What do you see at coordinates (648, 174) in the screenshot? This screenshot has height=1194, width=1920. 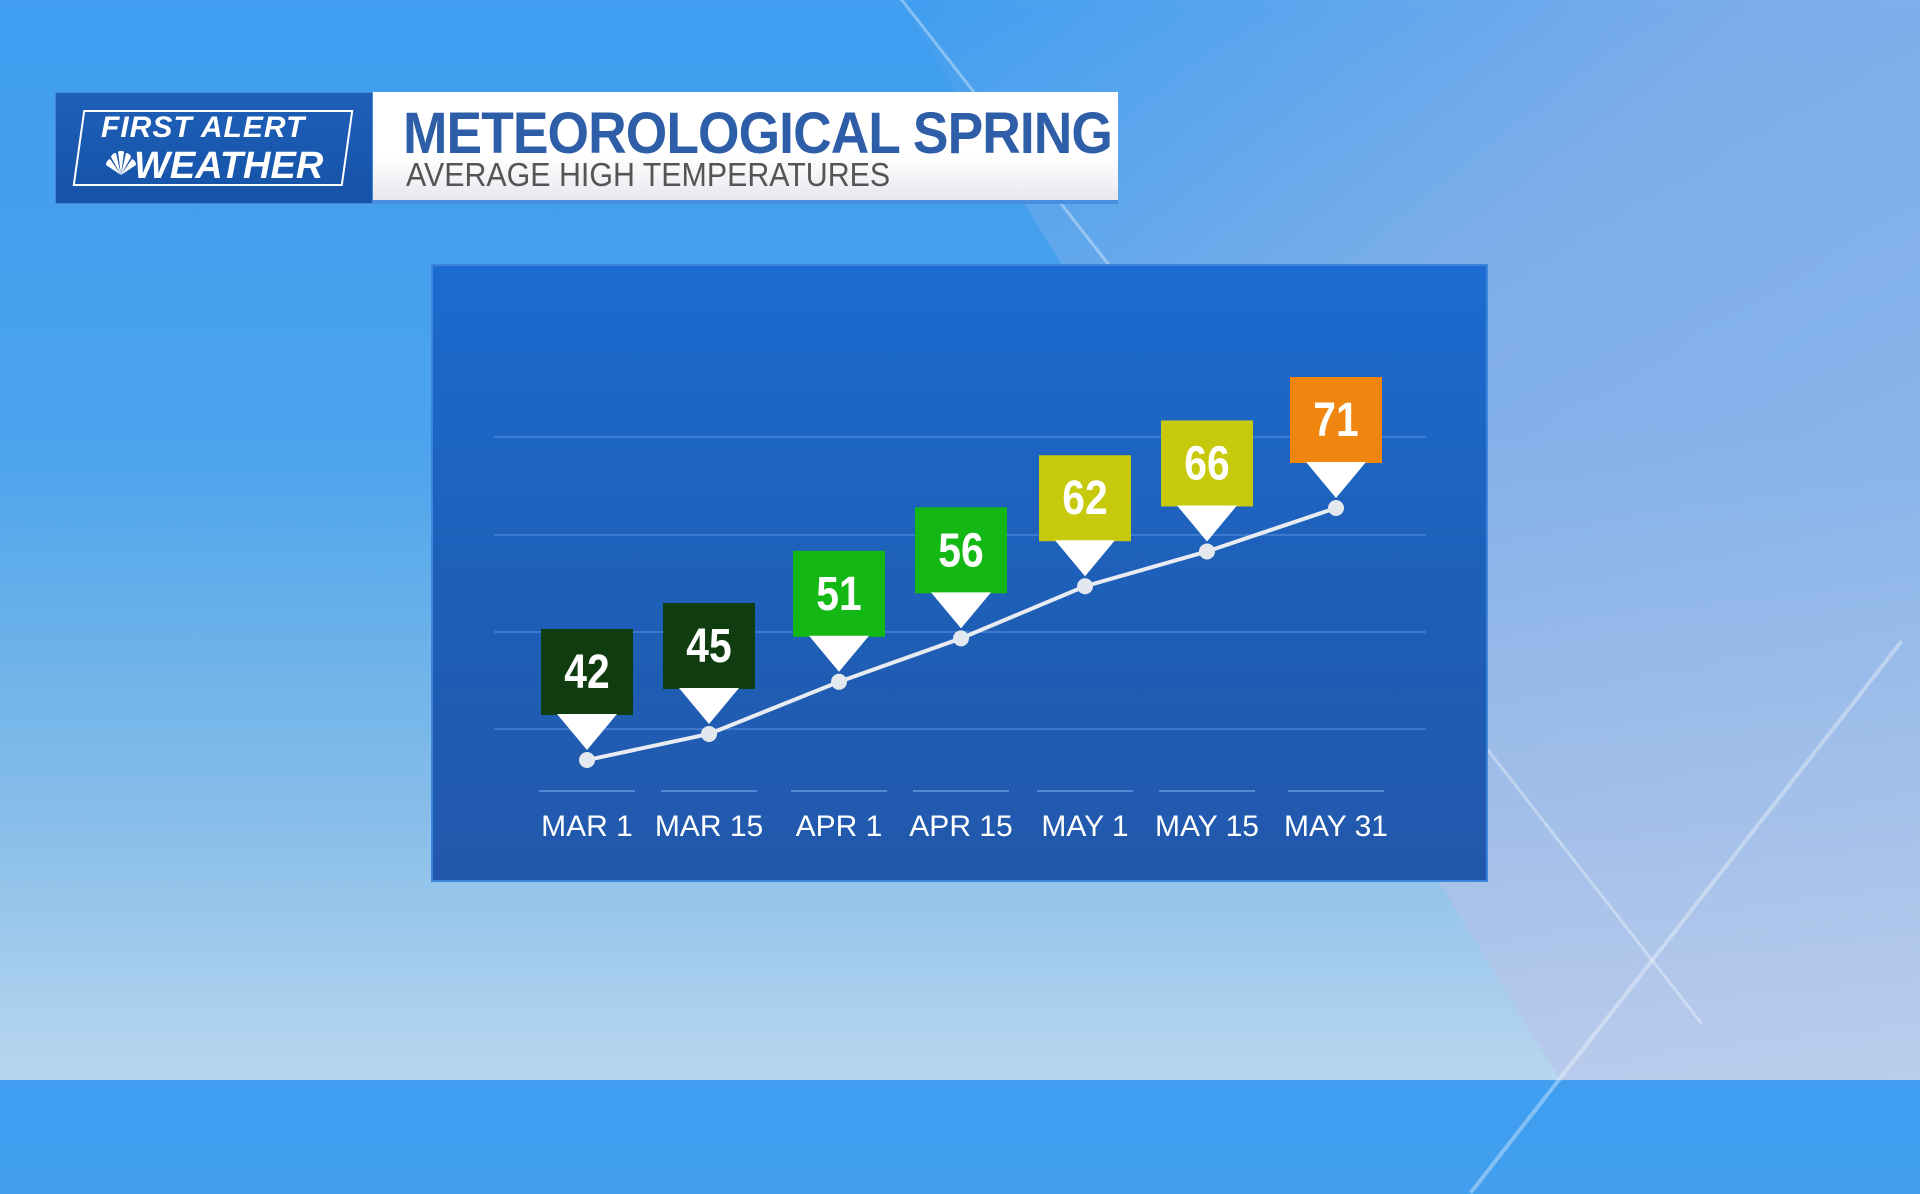 I see `page-subtitle: AVERAGE HIGH TEMPERATURES` at bounding box center [648, 174].